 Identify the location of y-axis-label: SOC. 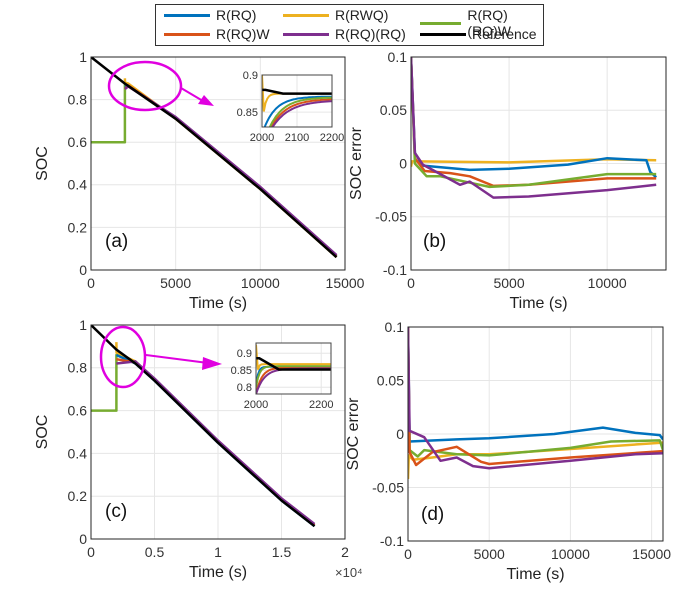
(42, 432).